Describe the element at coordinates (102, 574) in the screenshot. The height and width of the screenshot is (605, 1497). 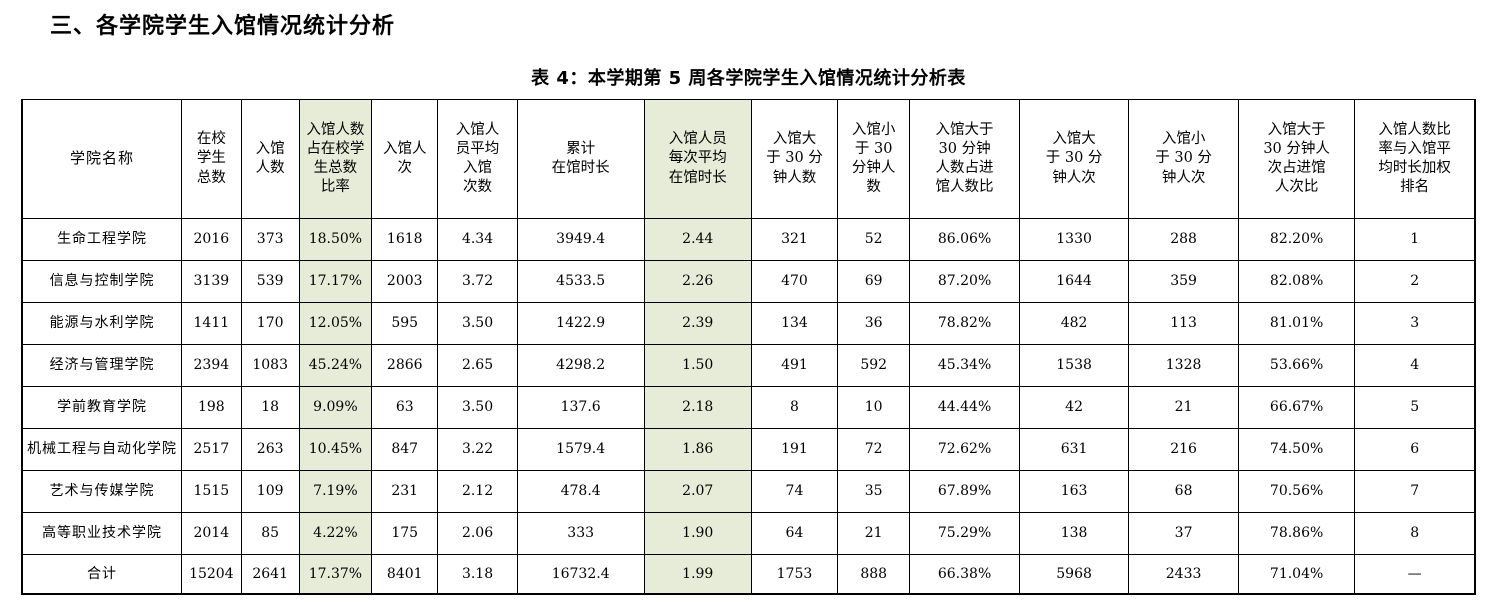
I see `total-label-cell: 合计` at that location.